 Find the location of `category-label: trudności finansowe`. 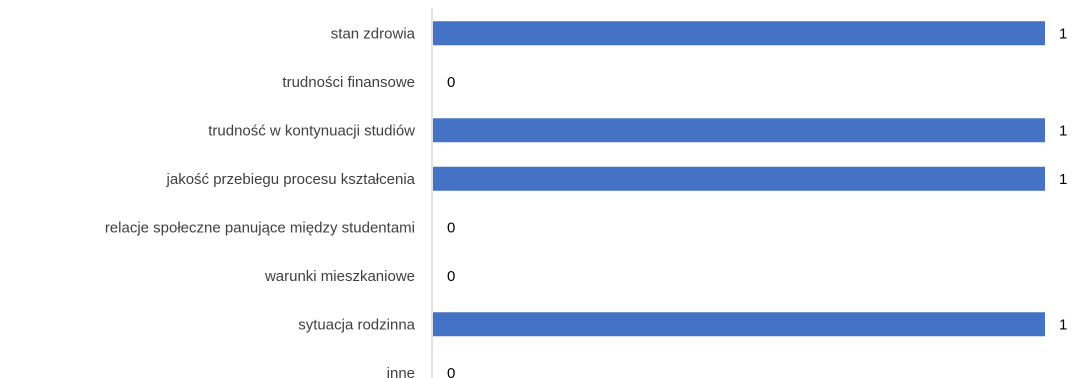

category-label: trudności finansowe is located at coordinates (348, 82).